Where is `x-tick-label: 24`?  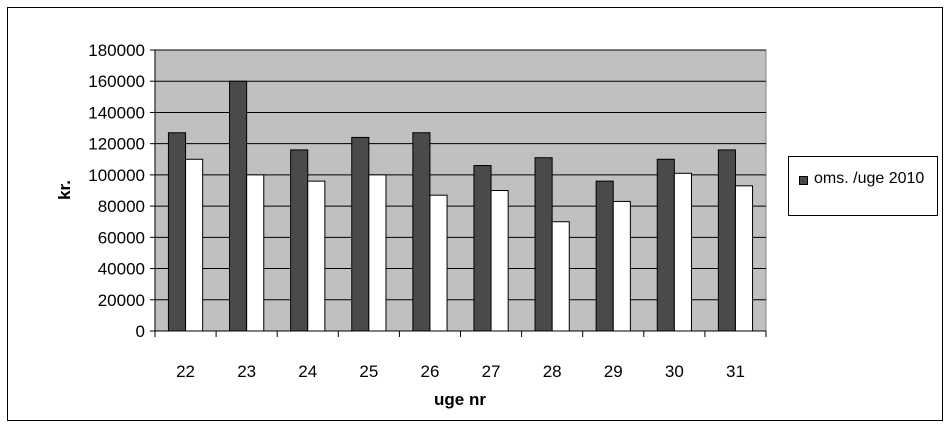 x-tick-label: 24 is located at coordinates (307, 371).